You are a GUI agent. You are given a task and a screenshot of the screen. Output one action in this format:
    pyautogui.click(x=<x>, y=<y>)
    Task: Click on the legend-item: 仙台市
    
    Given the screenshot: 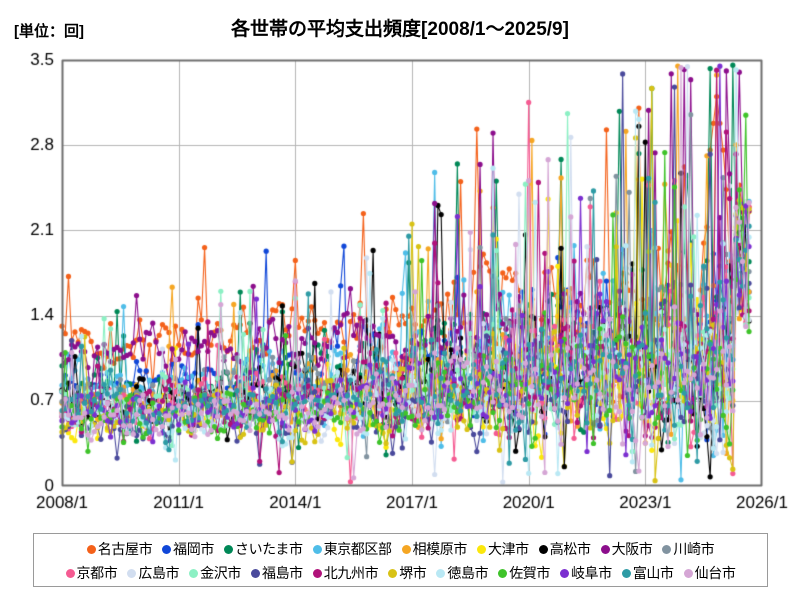 What is the action you would take?
    pyautogui.click(x=709, y=573)
    